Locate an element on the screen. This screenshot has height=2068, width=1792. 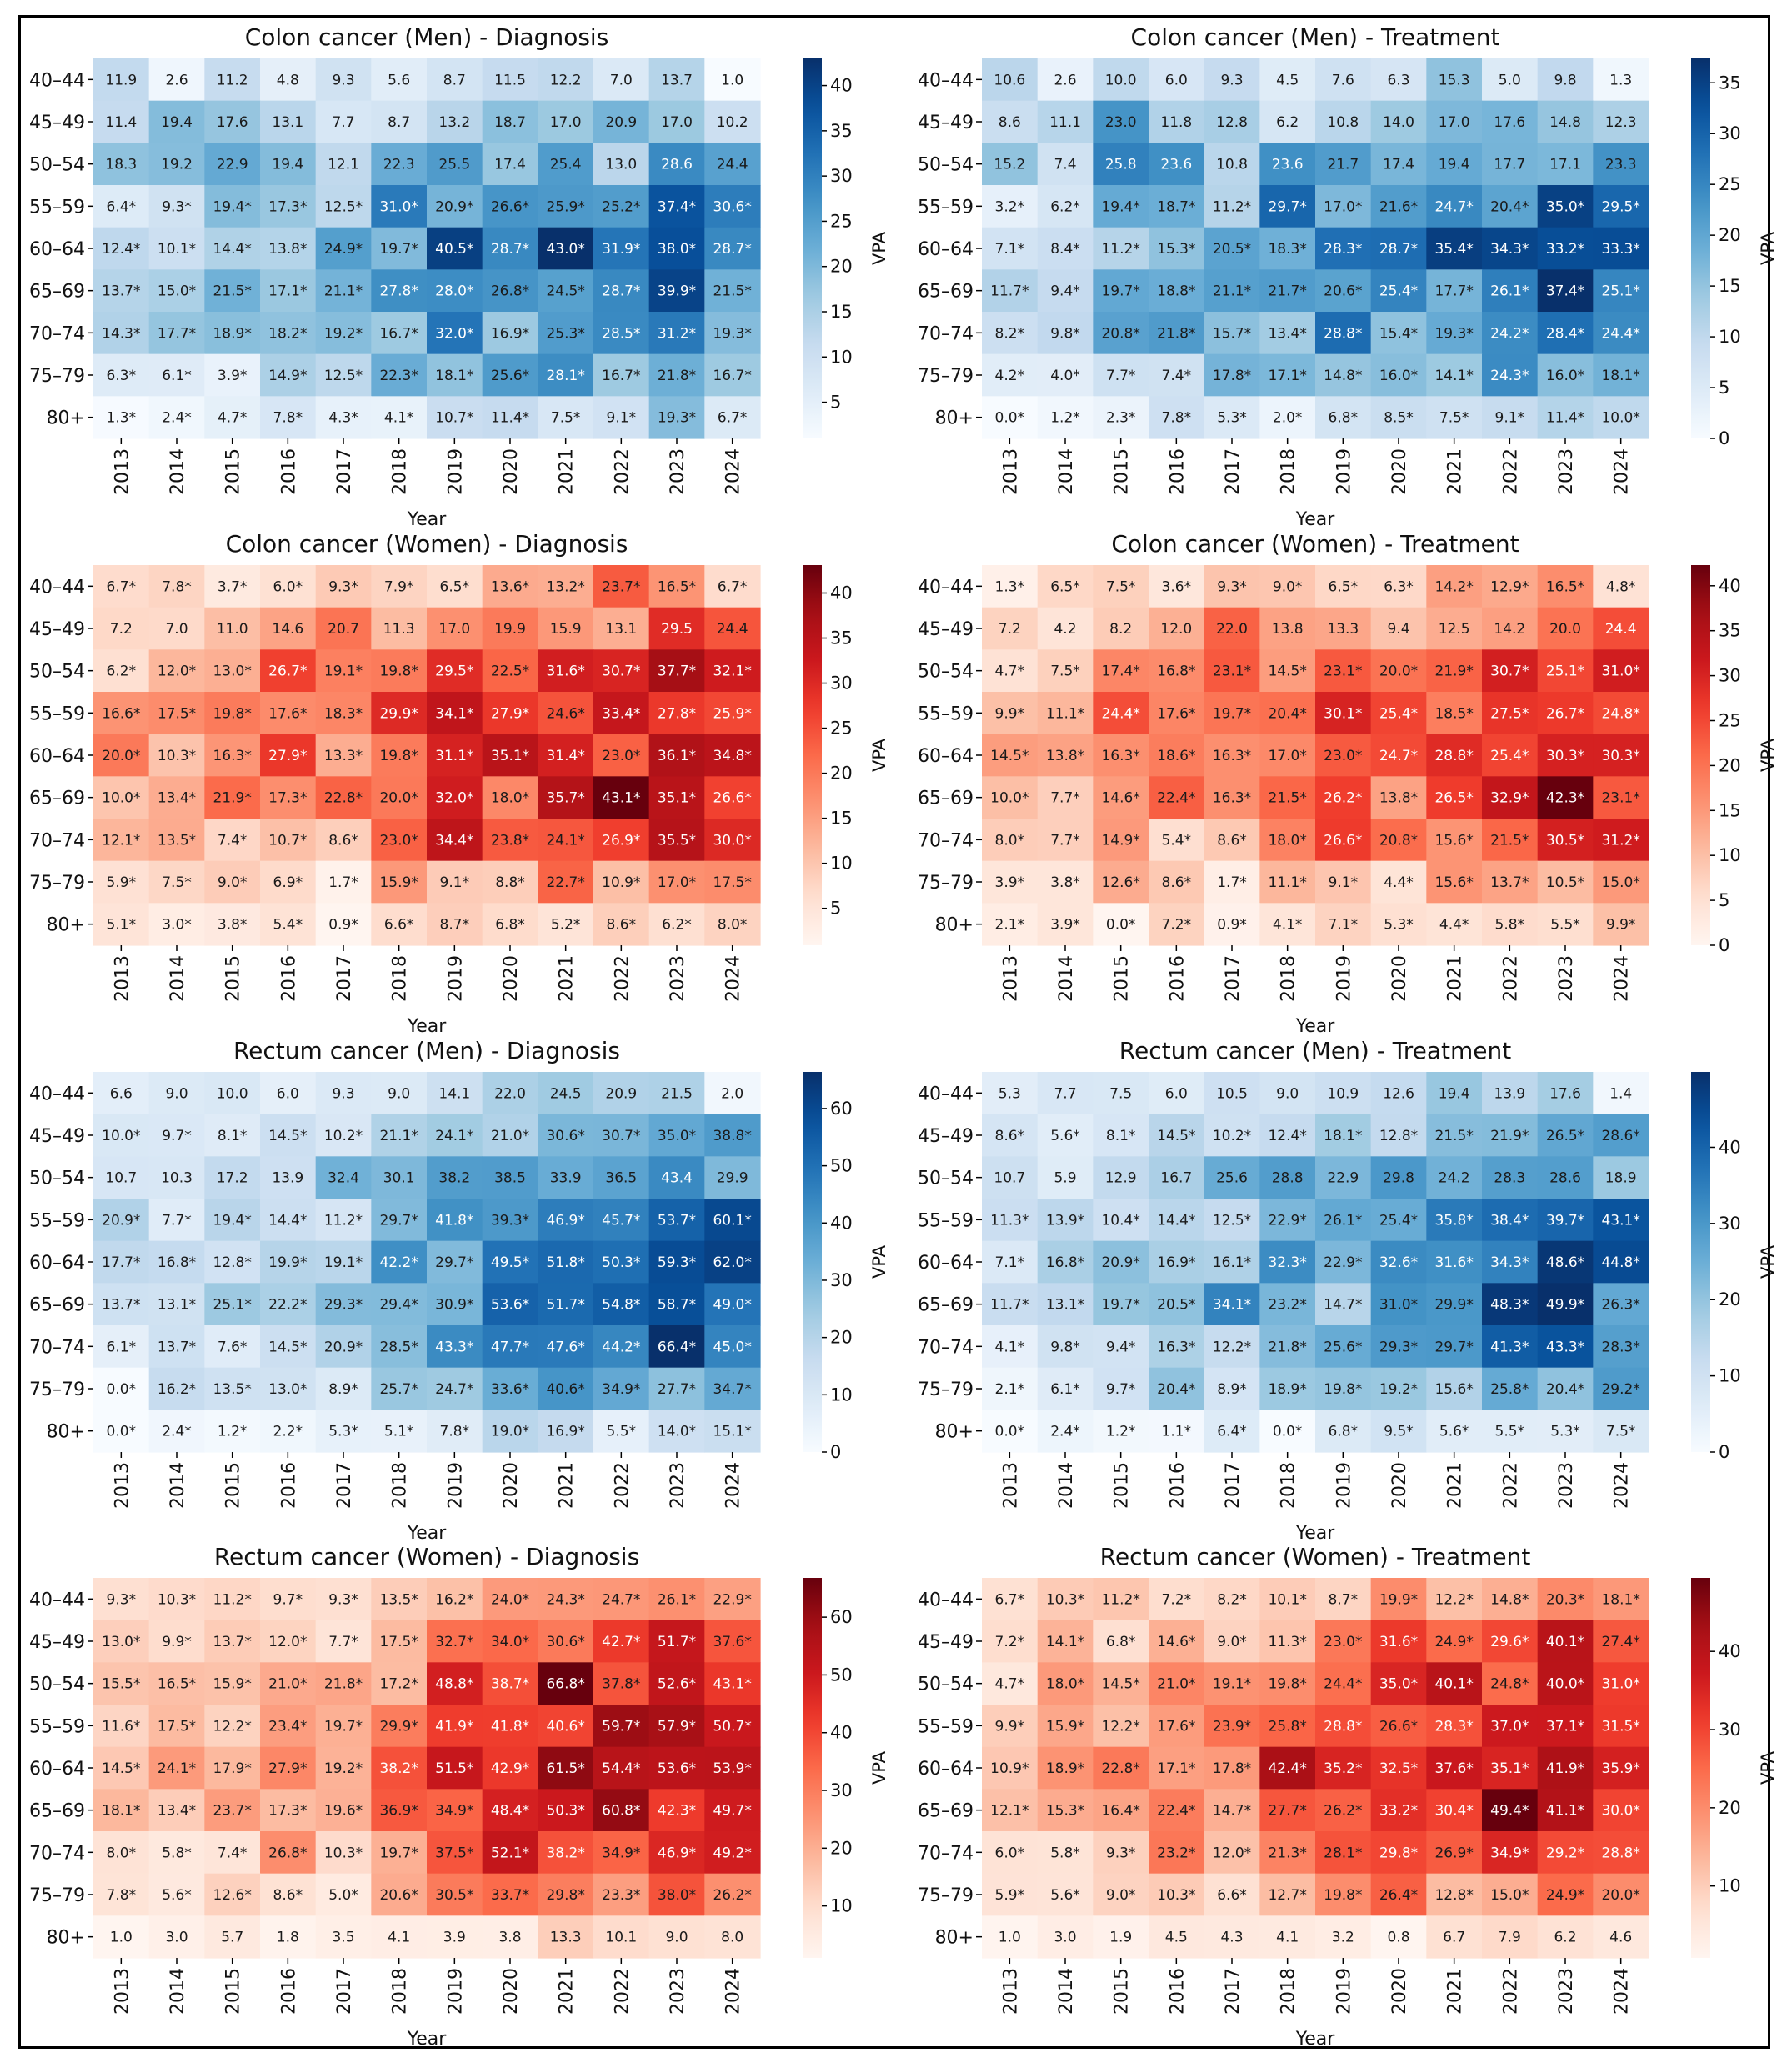
cell-label: 17.1* is located at coordinates (1176, 1768).